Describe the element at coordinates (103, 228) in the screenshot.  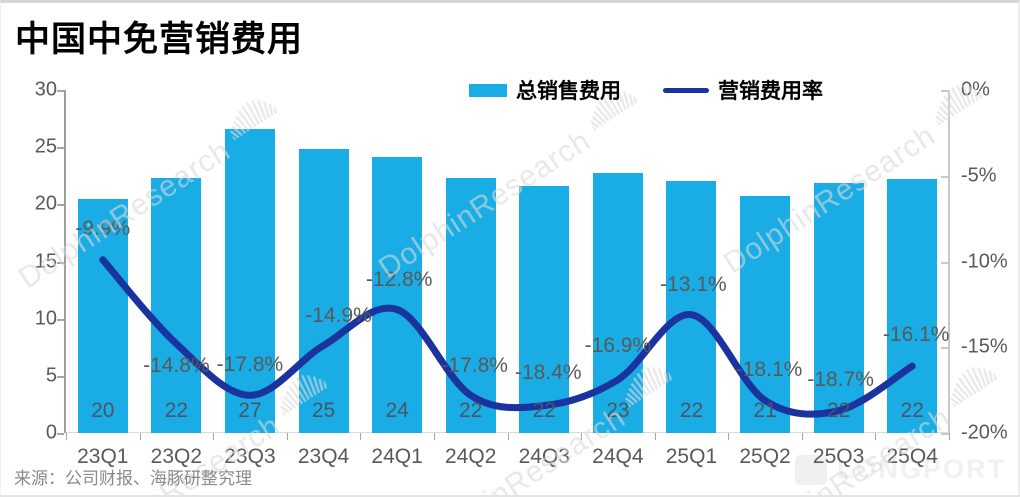
I see `line-value-label: -9.9%` at that location.